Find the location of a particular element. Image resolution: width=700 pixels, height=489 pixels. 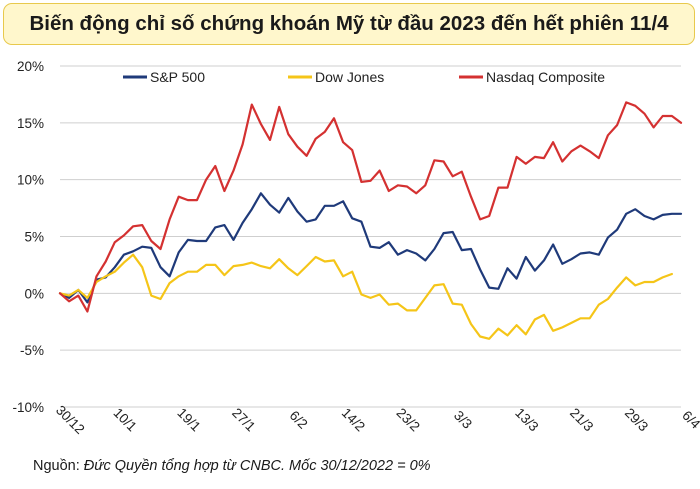

x-tick-label: 21/3 is located at coordinates (581, 419).